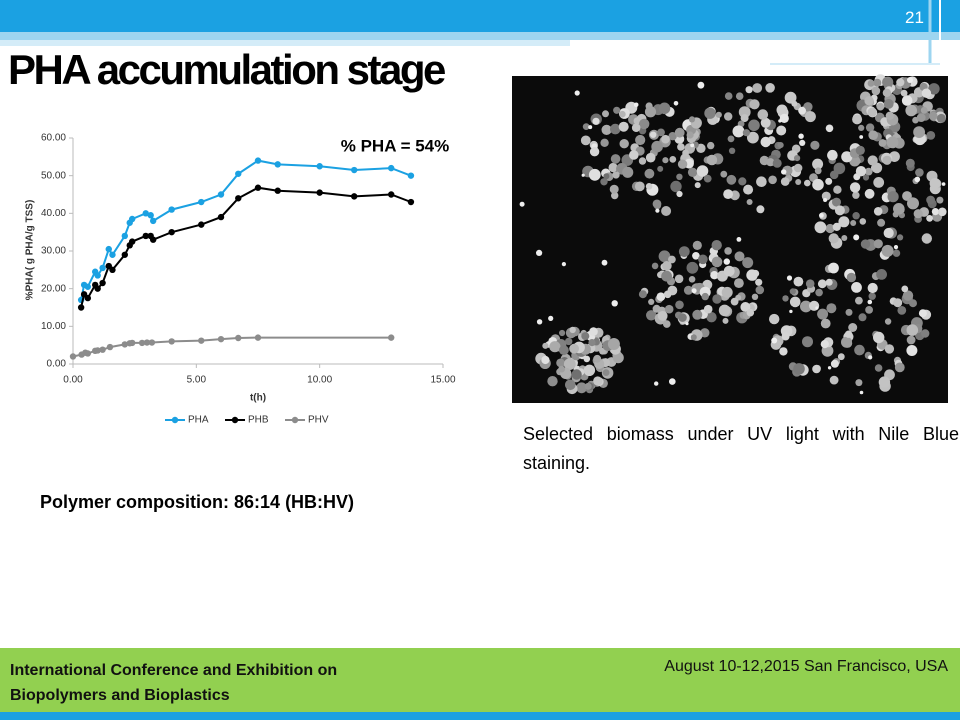 This screenshot has width=960, height=720. I want to click on annotation: % PHA = 54%, so click(395, 145).